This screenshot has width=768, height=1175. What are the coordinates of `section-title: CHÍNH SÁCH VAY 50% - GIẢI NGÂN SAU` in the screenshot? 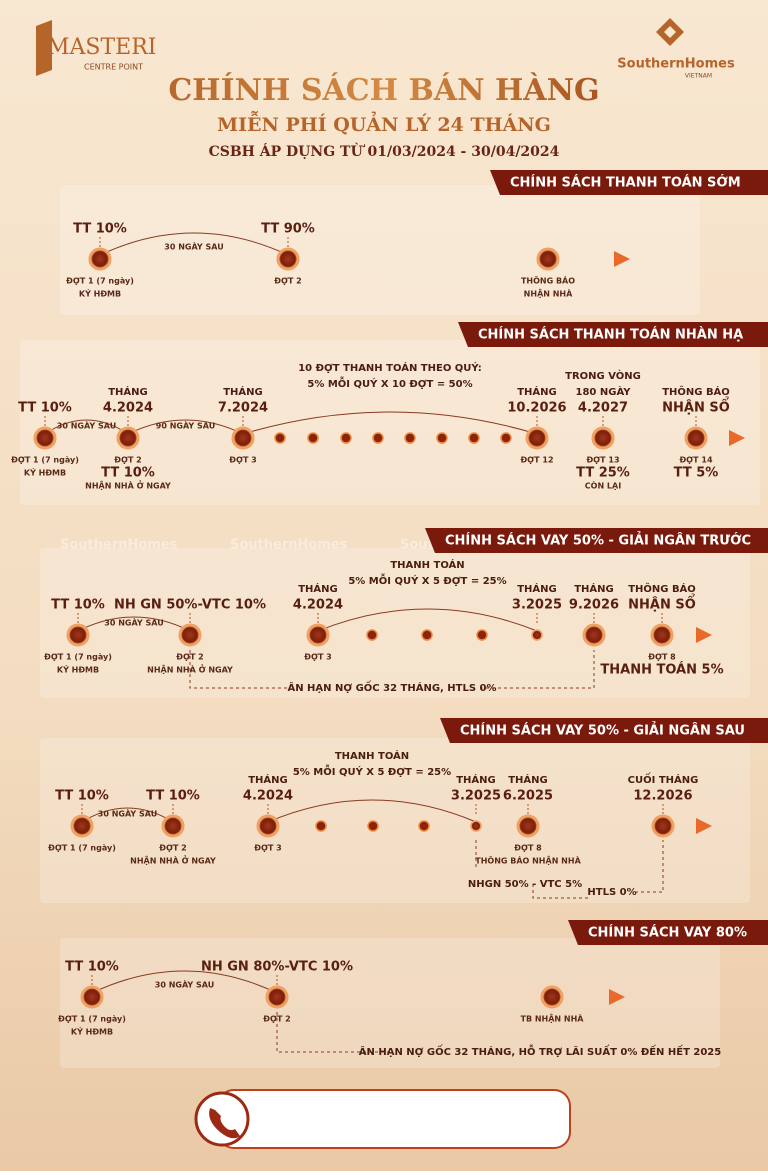 It's located at (602, 730).